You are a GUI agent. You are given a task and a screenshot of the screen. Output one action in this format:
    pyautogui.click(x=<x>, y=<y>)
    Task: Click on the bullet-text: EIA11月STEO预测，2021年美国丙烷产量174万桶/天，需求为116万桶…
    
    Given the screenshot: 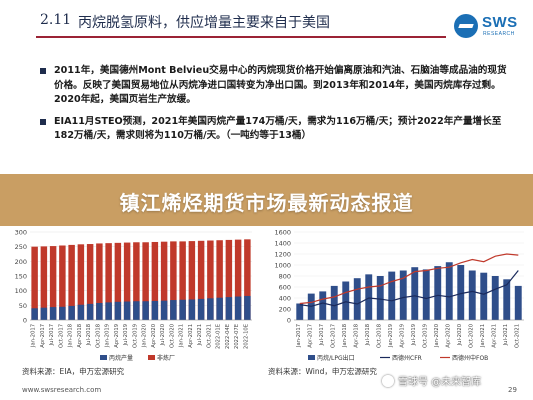 What is the action you would take?
    pyautogui.click(x=278, y=128)
    